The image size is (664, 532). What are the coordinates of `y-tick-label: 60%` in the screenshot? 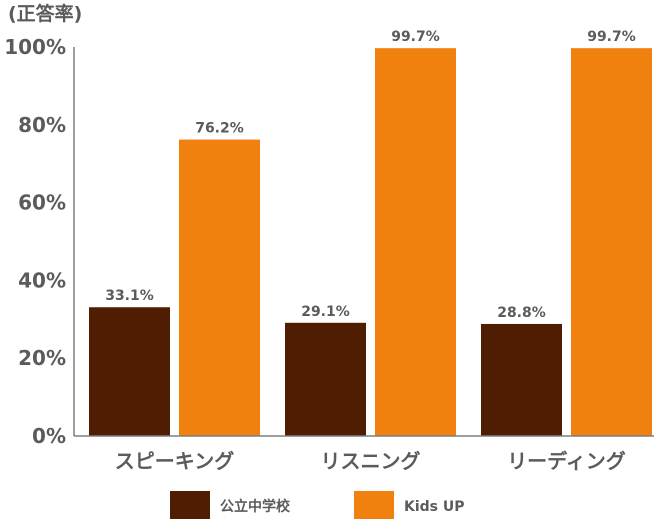 It's located at (42, 203).